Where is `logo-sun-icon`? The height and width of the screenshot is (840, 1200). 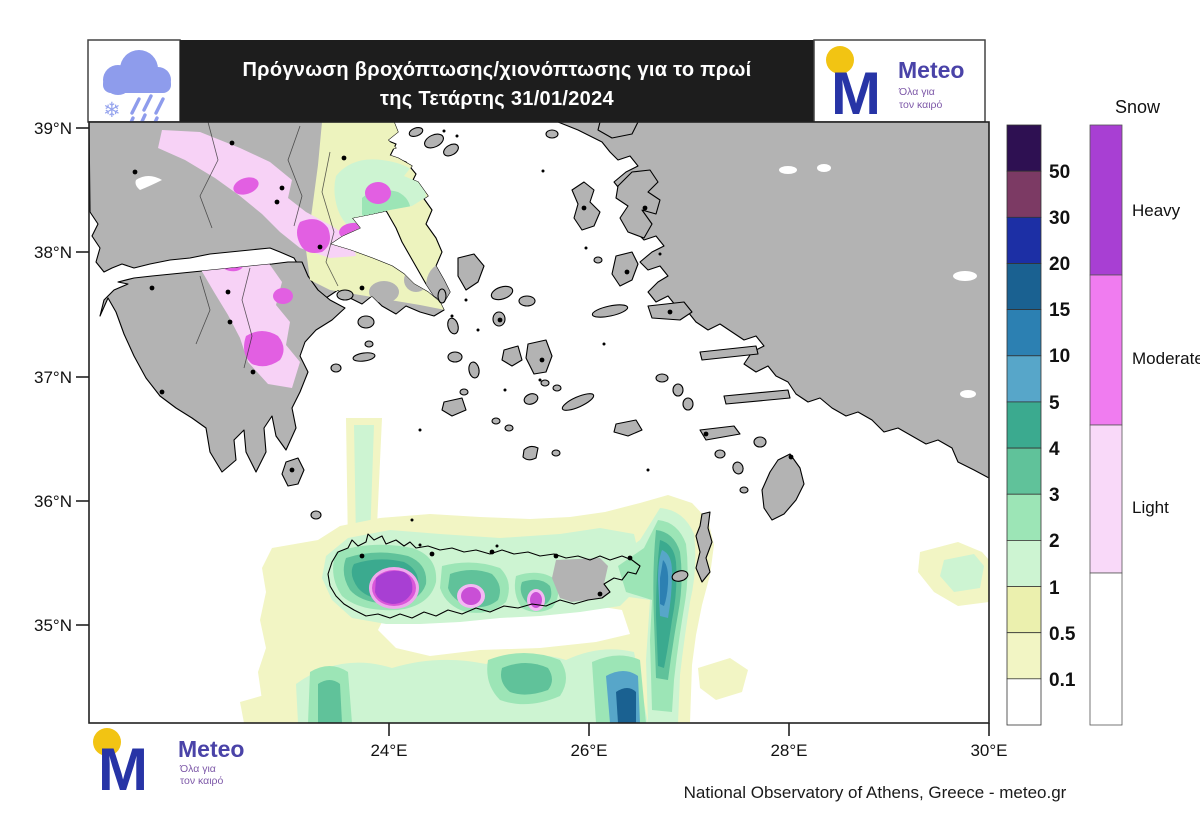 logo-sun-icon is located at coordinates (840, 60).